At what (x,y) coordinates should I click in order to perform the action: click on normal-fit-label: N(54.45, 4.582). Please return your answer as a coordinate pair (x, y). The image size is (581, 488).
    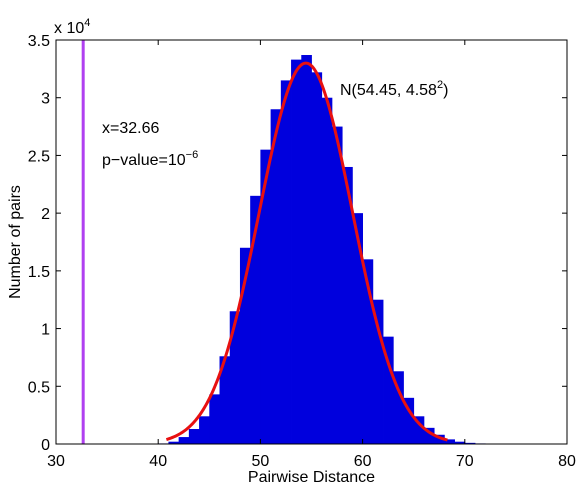
    Looking at the image, I should click on (394, 89).